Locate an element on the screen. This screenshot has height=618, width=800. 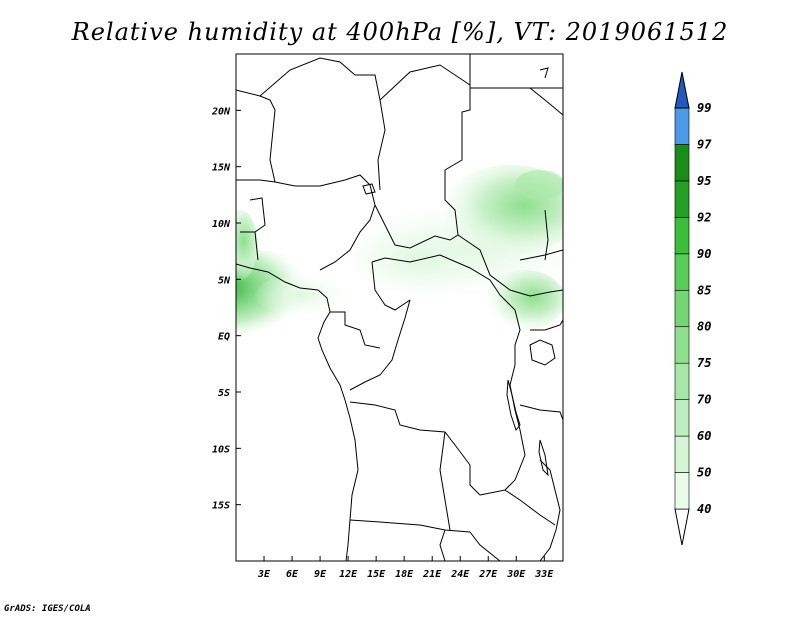
x-tick-label: 30E is located at coordinates (516, 574).